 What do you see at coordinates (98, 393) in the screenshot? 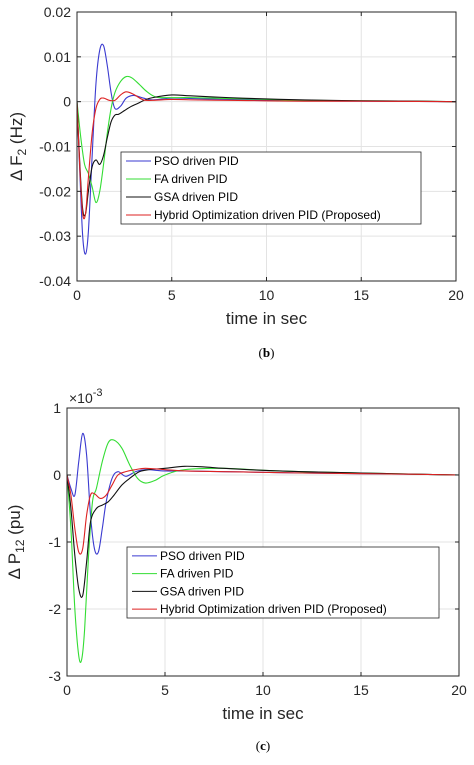
I see `panel-1-scale-exp: -3` at bounding box center [98, 393].